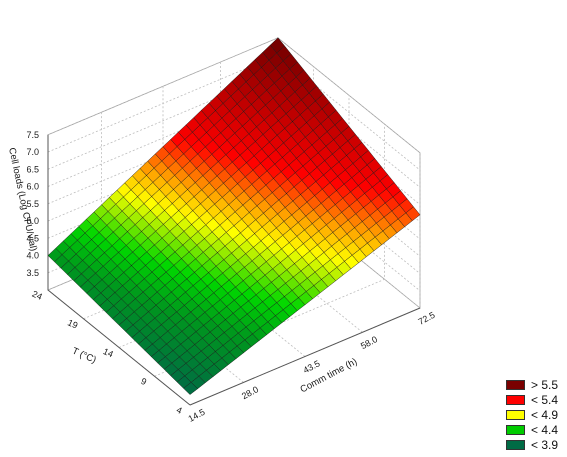 The height and width of the screenshot is (457, 567). I want to click on y-tick-label: 9, so click(143, 381).